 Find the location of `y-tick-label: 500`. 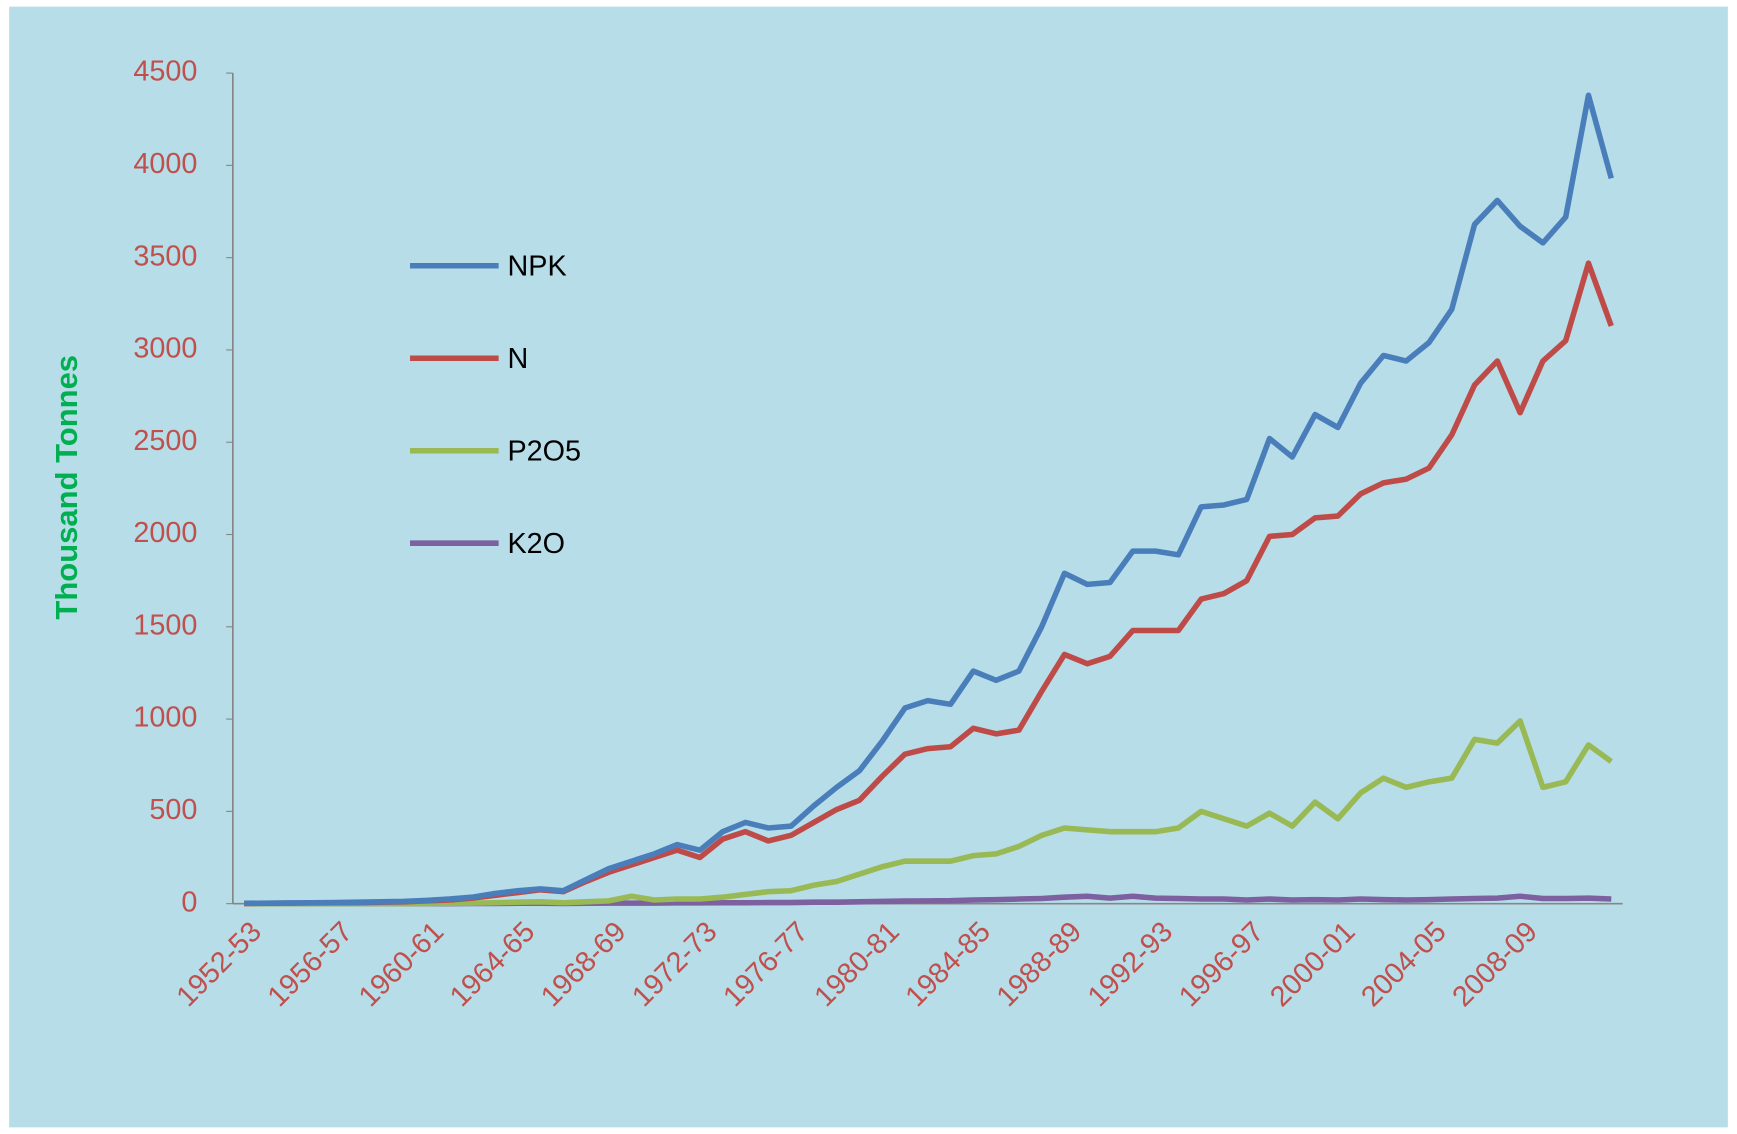

y-tick-label: 500 is located at coordinates (173, 810).